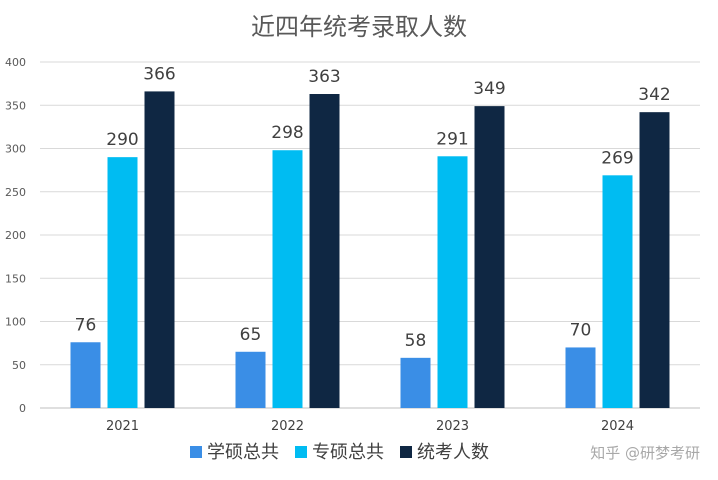 This screenshot has height=480, width=718. I want to click on y-axis-ticks: 0 50 100 150 200 250 300 350 400, so click(15, 235).